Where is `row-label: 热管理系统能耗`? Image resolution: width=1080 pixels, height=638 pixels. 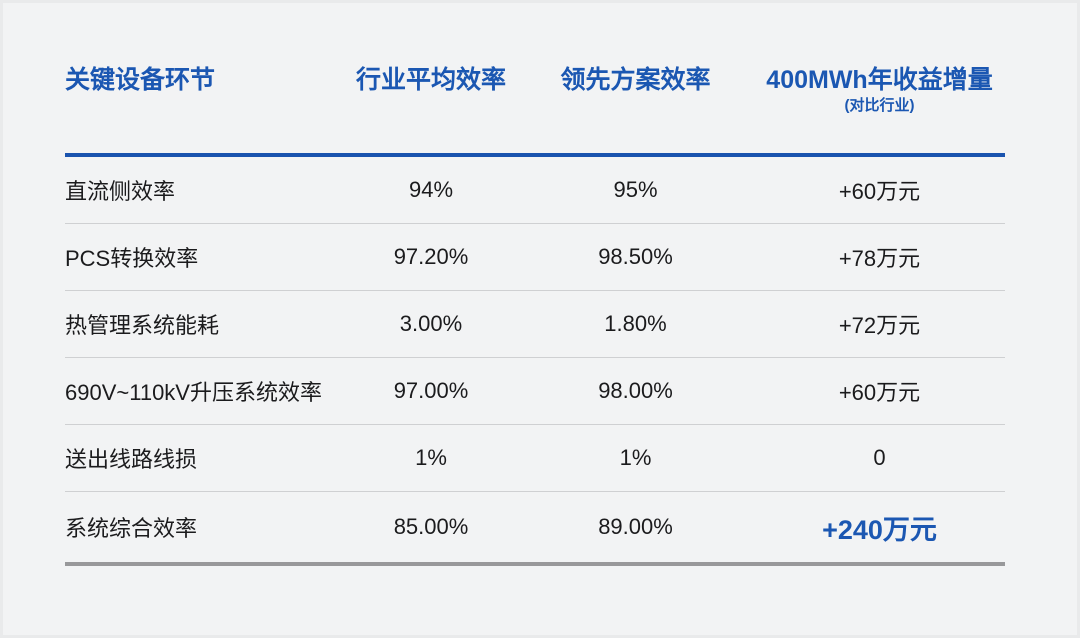 row-label: 热管理系统能耗 is located at coordinates (142, 325).